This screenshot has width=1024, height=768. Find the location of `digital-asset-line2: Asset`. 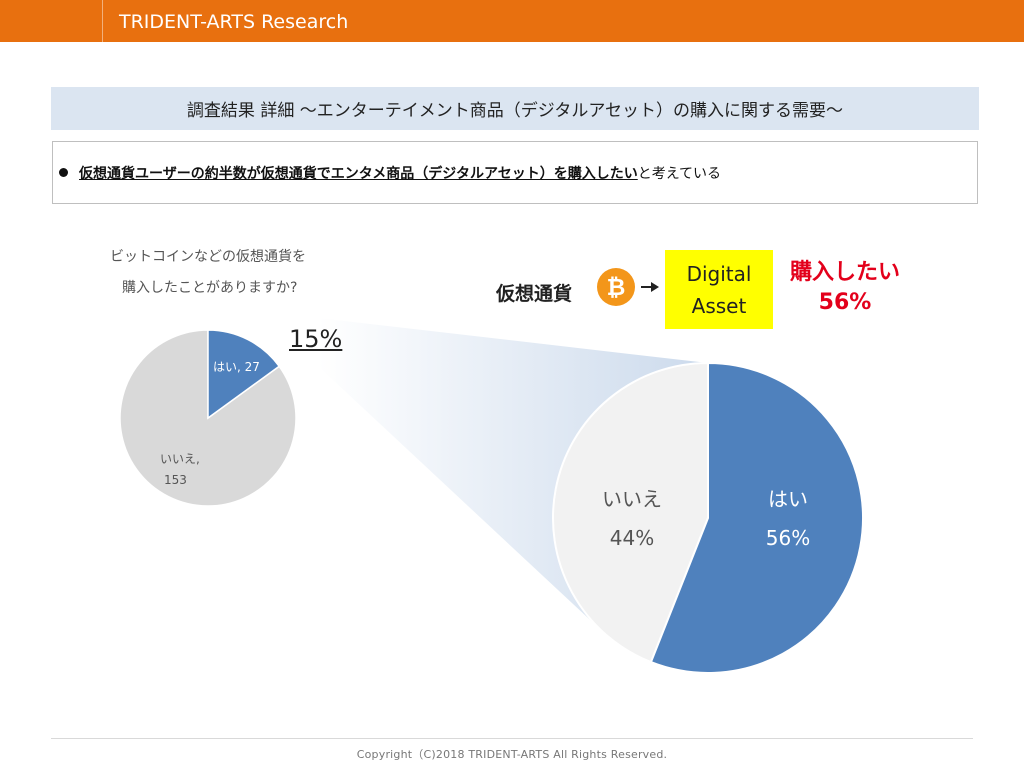

digital-asset-line2: Asset is located at coordinates (719, 305).